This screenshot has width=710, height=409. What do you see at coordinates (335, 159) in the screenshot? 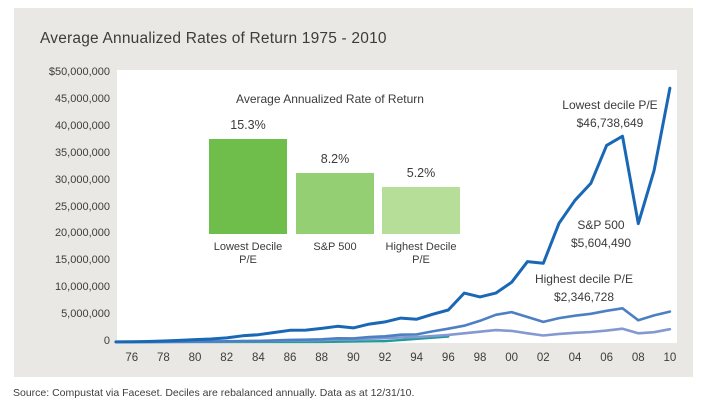
I see `bar-value-label: 8.2%` at bounding box center [335, 159].